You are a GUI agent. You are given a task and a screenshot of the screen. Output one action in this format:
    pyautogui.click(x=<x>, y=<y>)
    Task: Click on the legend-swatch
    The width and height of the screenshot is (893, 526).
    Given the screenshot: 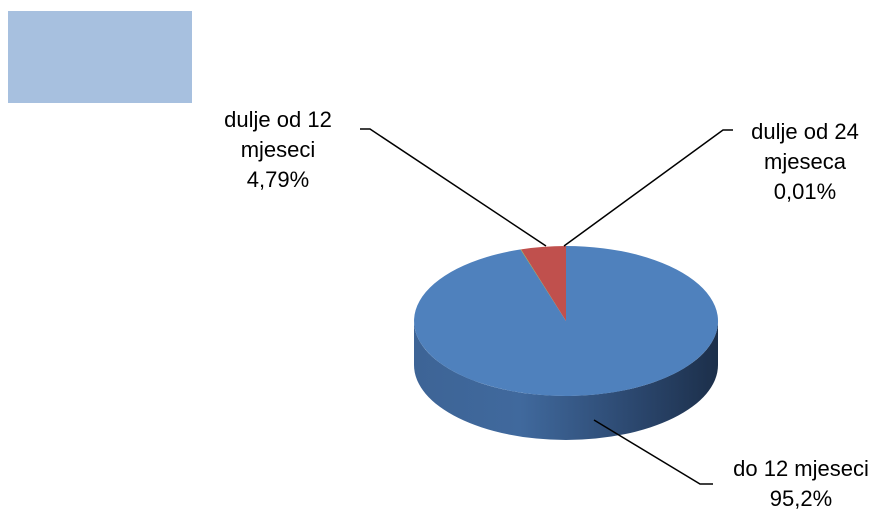 What is the action you would take?
    pyautogui.click(x=100, y=57)
    